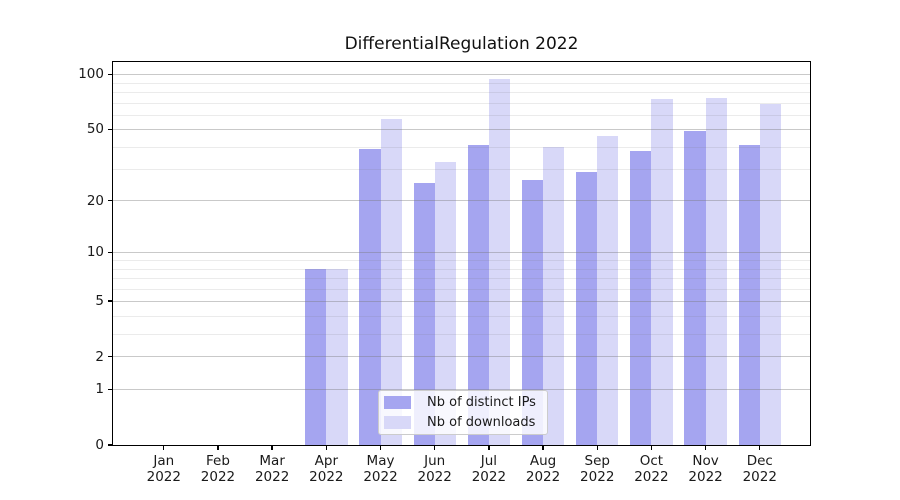 The width and height of the screenshot is (900, 500). Describe the element at coordinates (597, 469) in the screenshot. I see `x-tick-label: Sep 2022` at that location.